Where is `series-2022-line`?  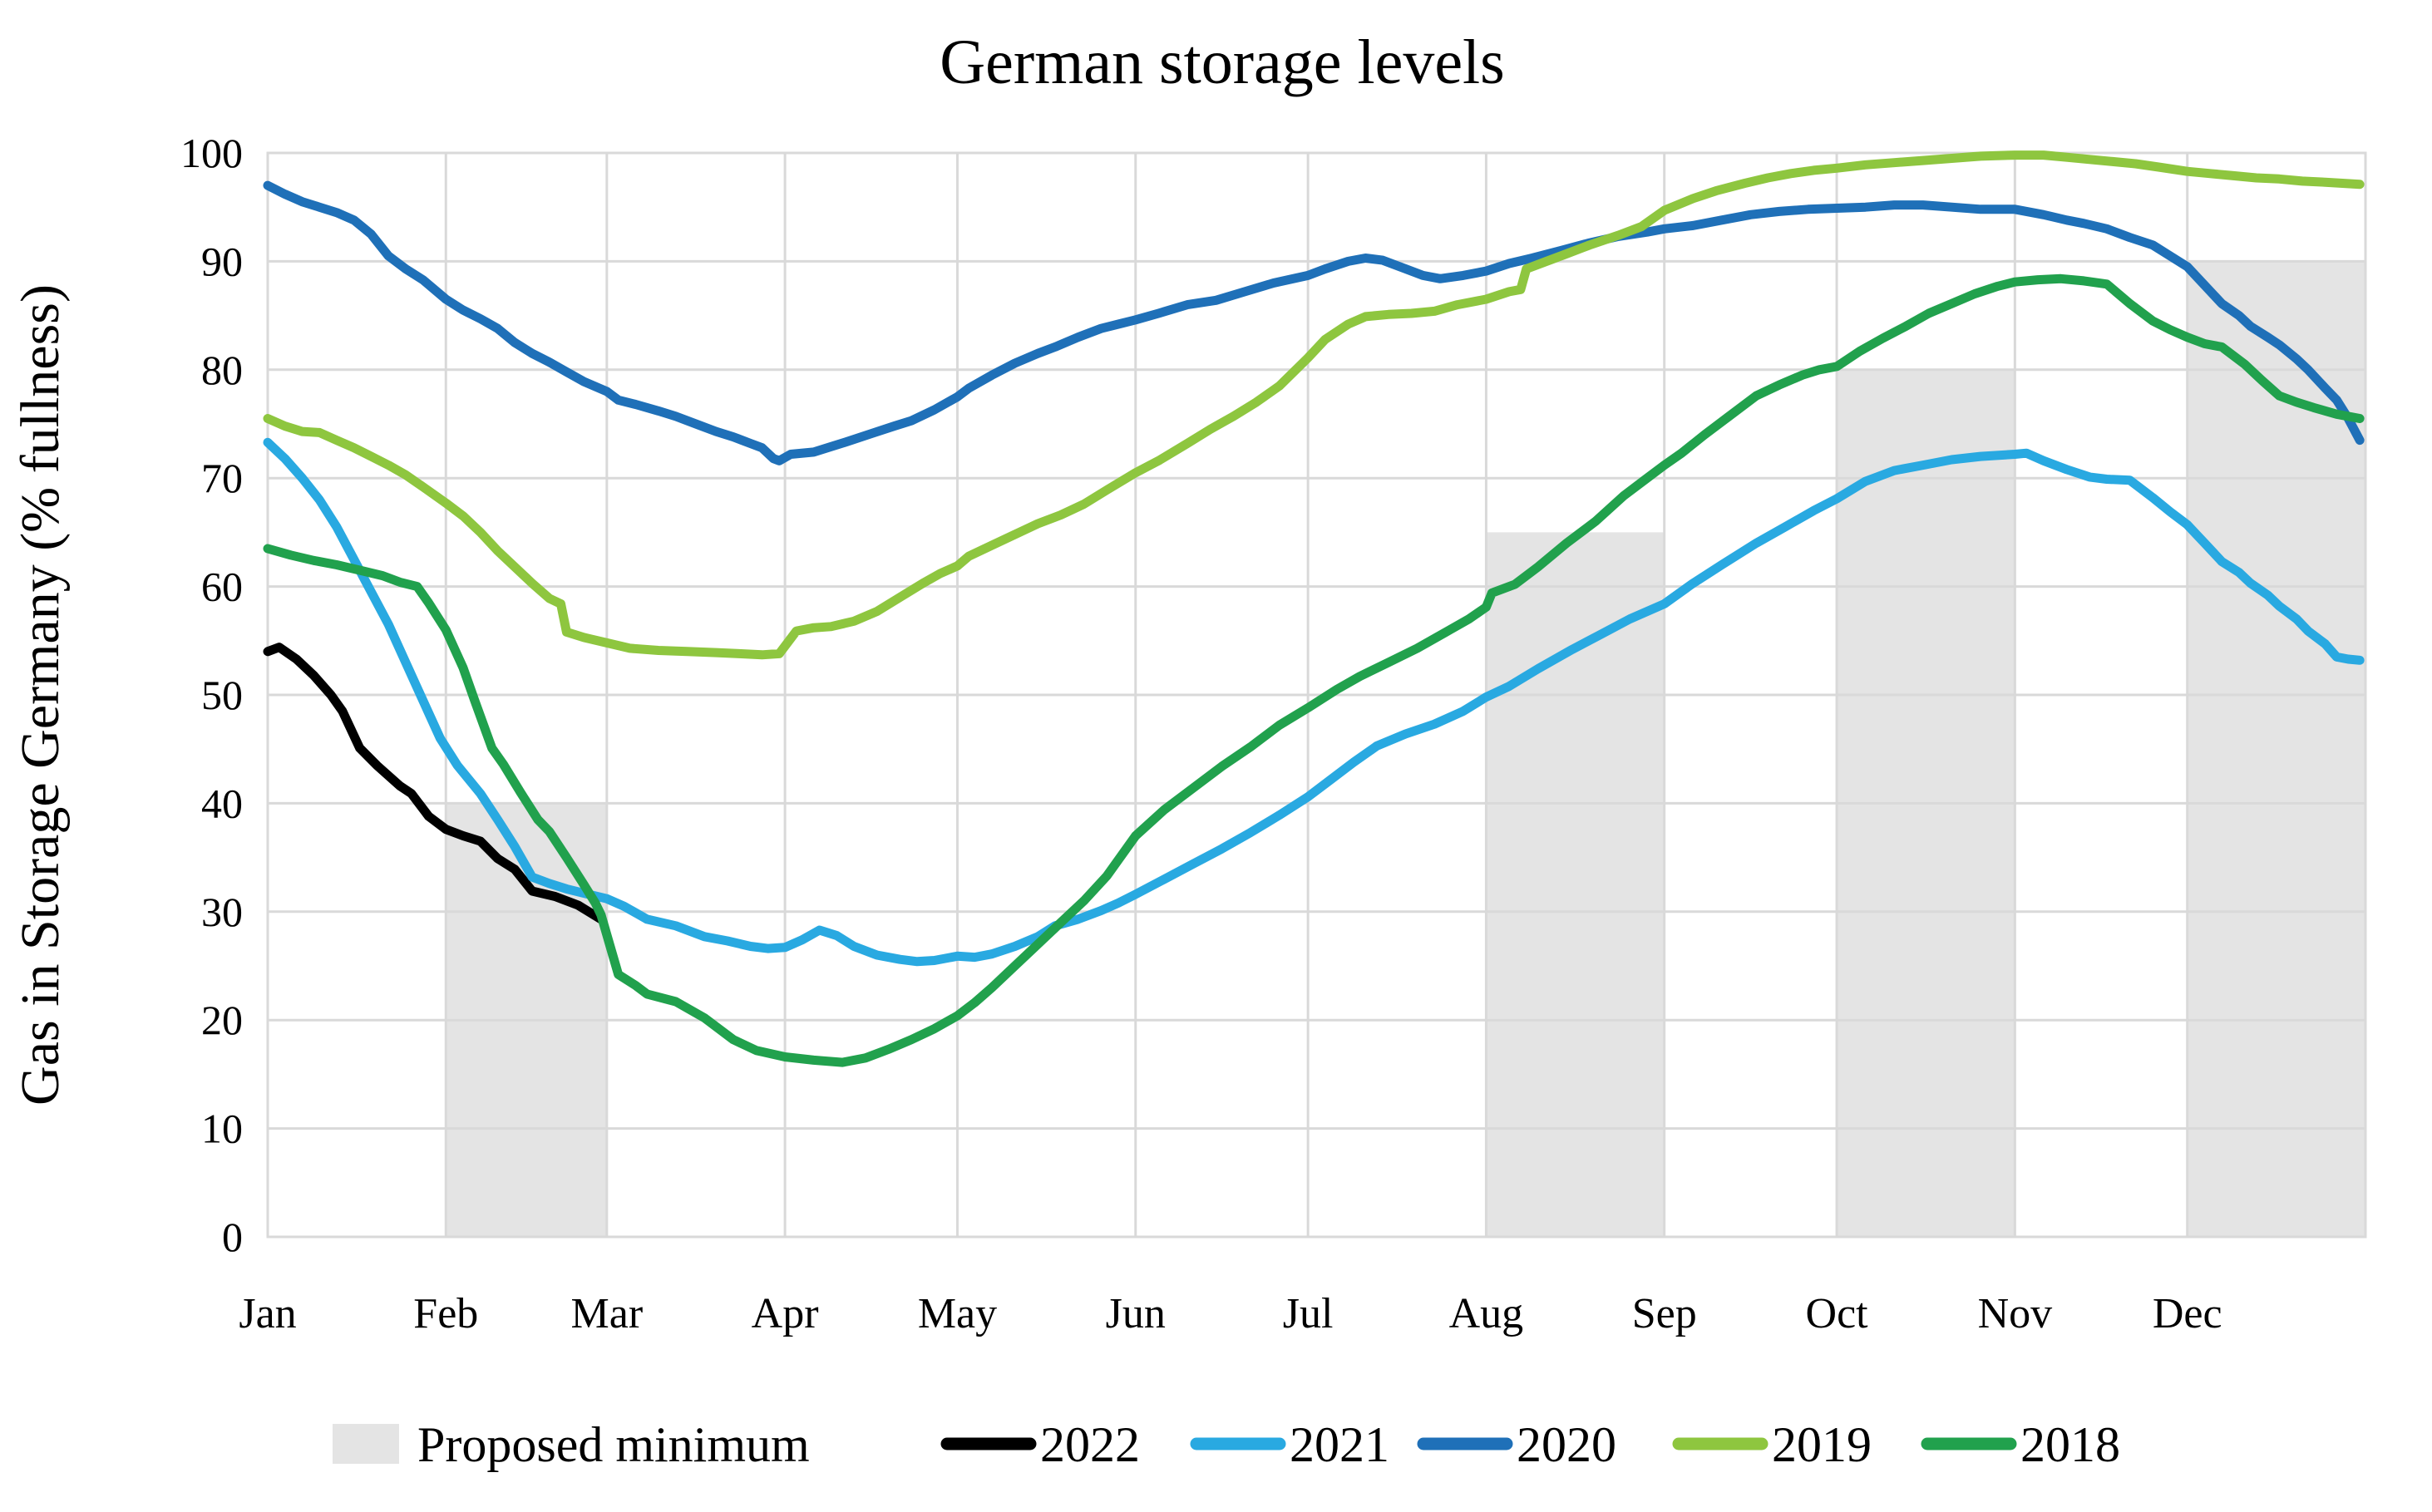 series-2022-line is located at coordinates (435, 784).